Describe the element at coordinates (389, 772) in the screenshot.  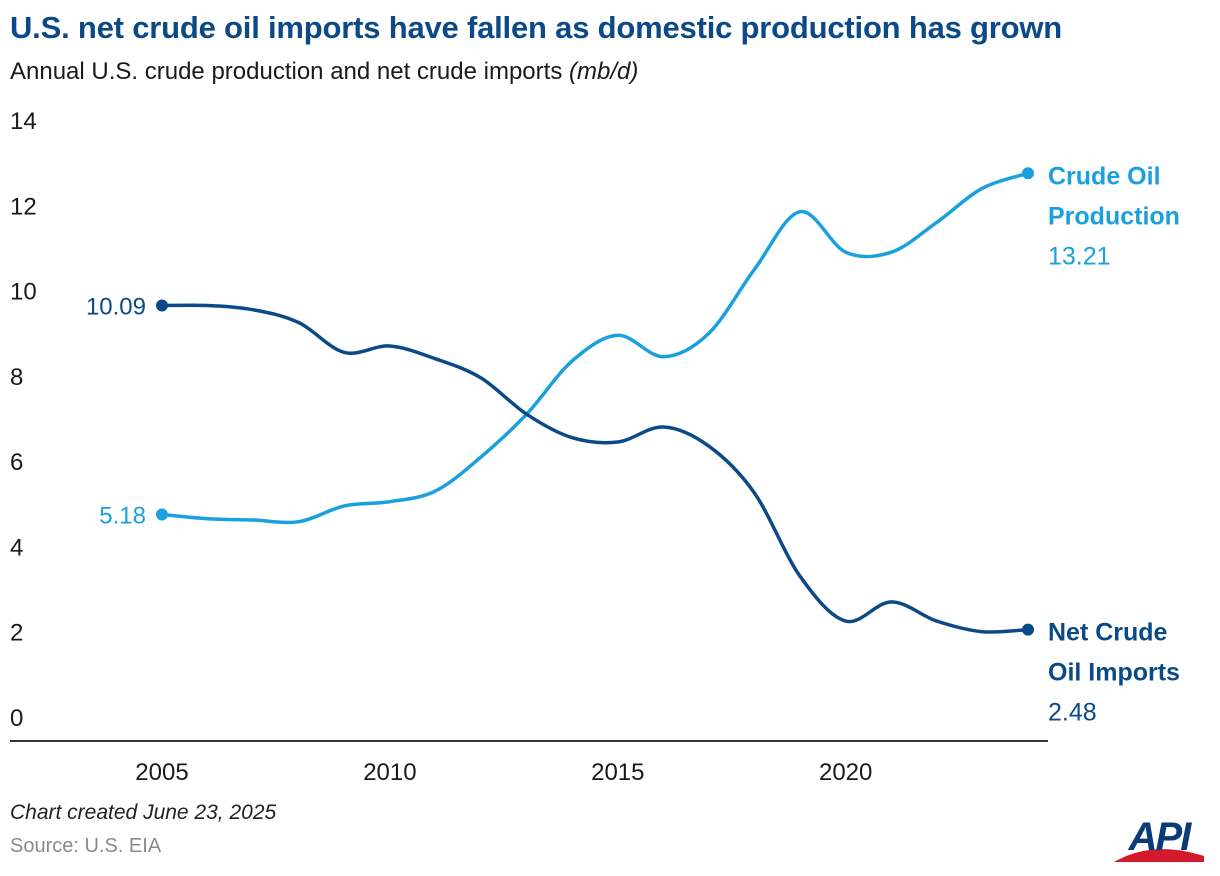
I see `x-tick-label-2010: 2010` at that location.